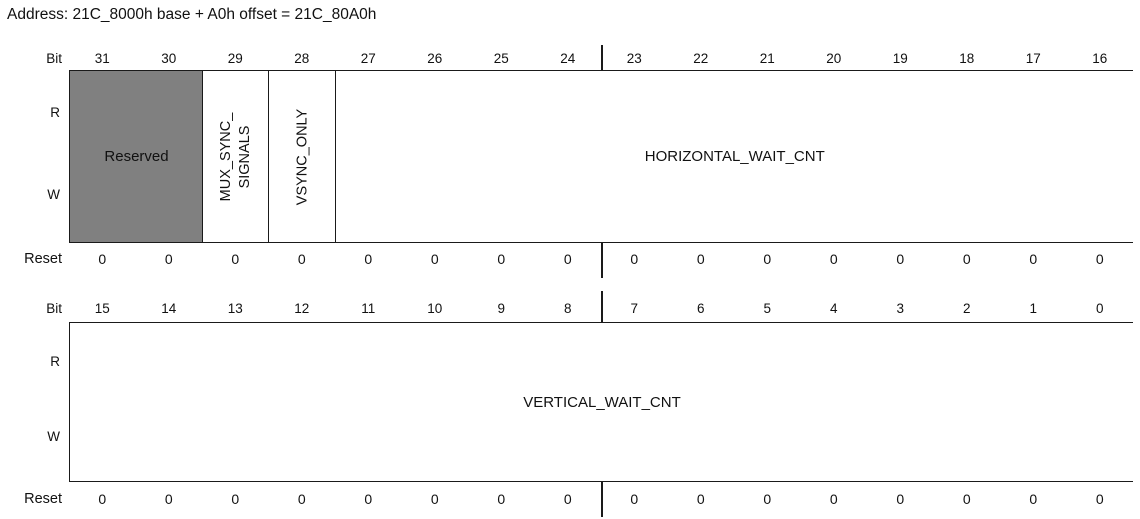 Image resolution: width=1140 pixels, height=519 pixels. I want to click on bit-number: 27, so click(368, 58).